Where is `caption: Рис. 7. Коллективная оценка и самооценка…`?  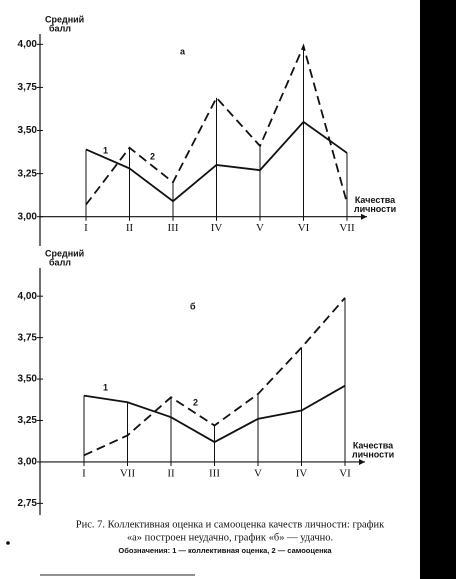 caption: Рис. 7. Коллективная оценка и самооценка… is located at coordinates (230, 524).